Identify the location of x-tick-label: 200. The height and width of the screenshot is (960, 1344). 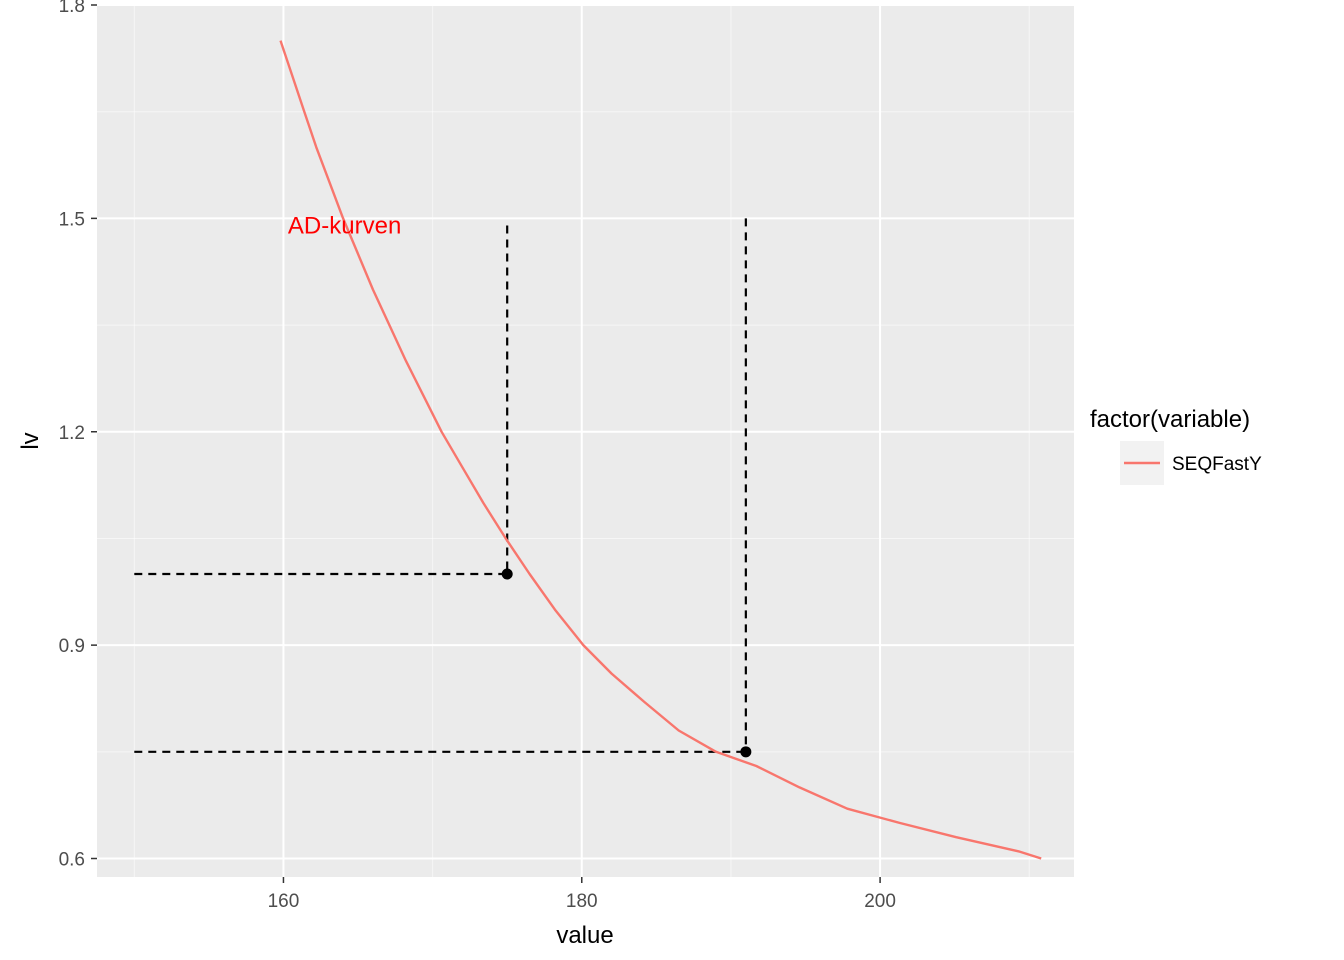
(880, 901).